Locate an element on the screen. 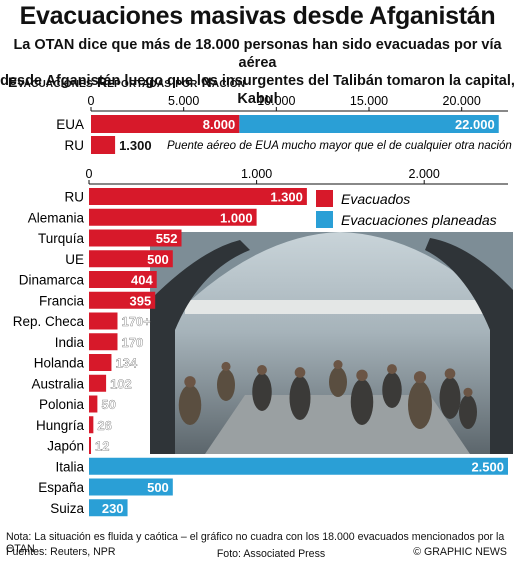 The height and width of the screenshot is (562, 515). legend-swatch-planned is located at coordinates (324, 219).